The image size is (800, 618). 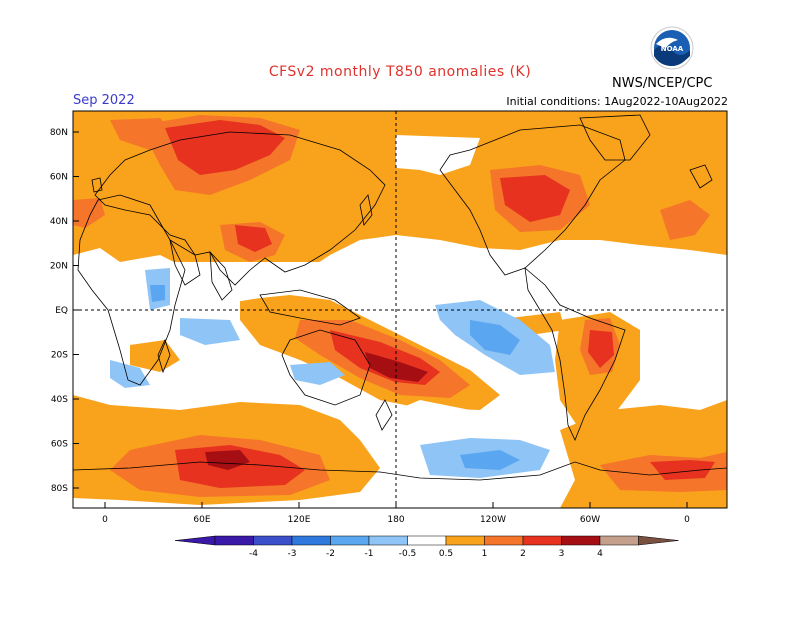 I want to click on colorbar-tick-label: 0.5, so click(x=446, y=554).